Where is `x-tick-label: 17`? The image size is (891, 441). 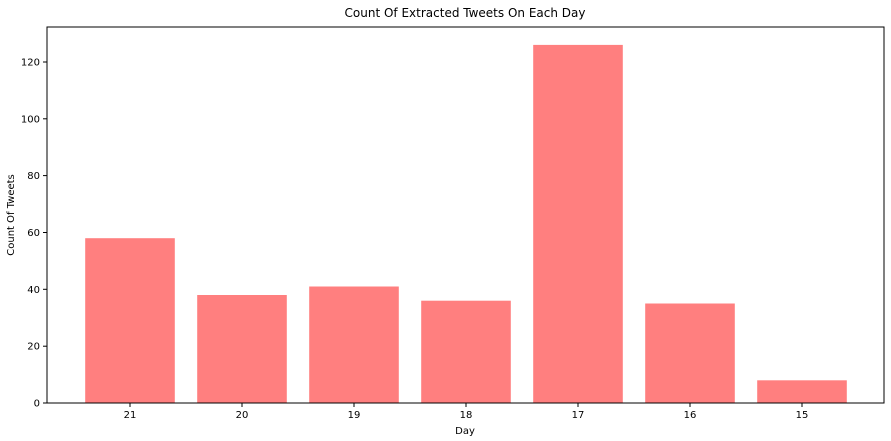
x-tick-label: 17 is located at coordinates (578, 415).